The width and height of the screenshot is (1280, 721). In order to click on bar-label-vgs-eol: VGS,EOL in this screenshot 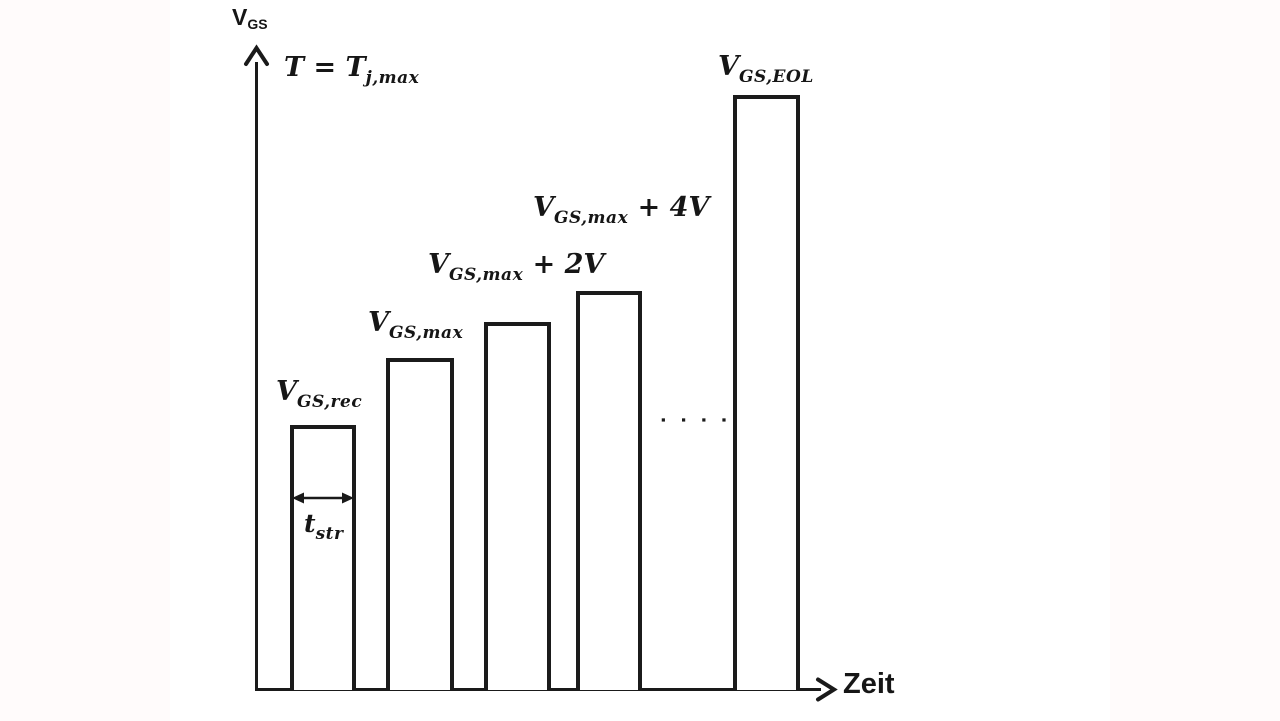, I will do `click(766, 69)`.